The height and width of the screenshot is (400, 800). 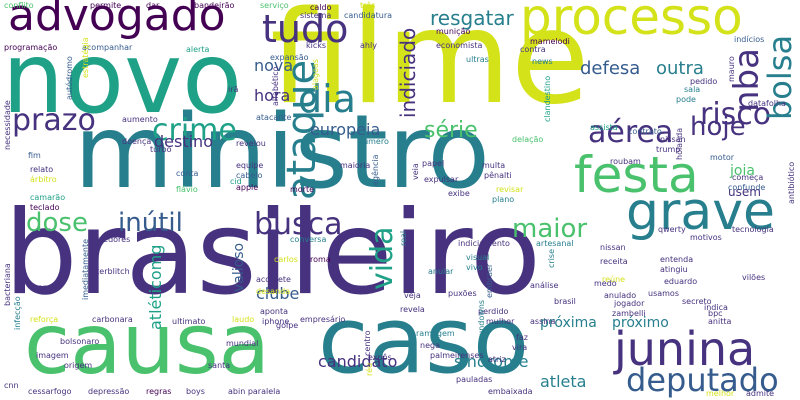 What do you see at coordinates (472, 18) in the screenshot?
I see `word-resgatar: resgatar` at bounding box center [472, 18].